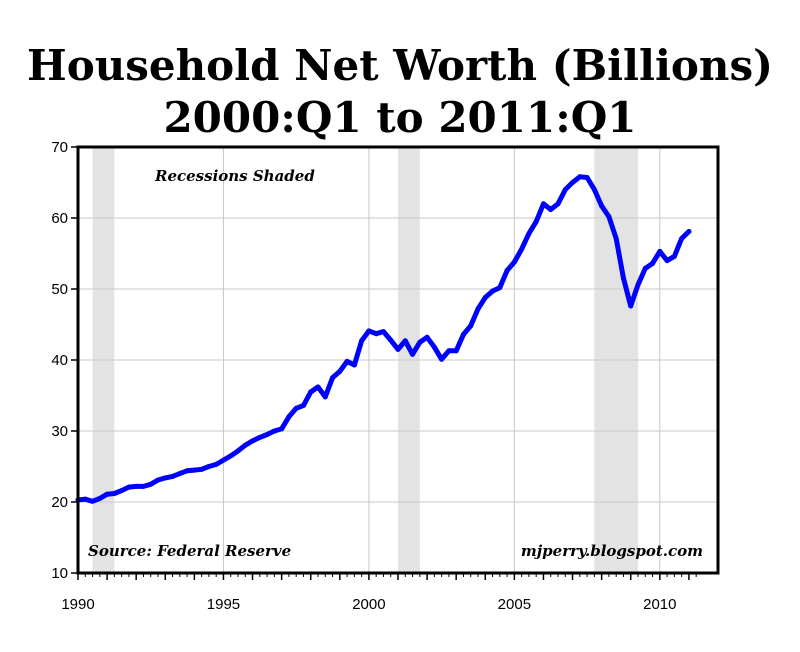 The image size is (800, 652). Describe the element at coordinates (59, 502) in the screenshot. I see `y-tick-label: 20` at that location.